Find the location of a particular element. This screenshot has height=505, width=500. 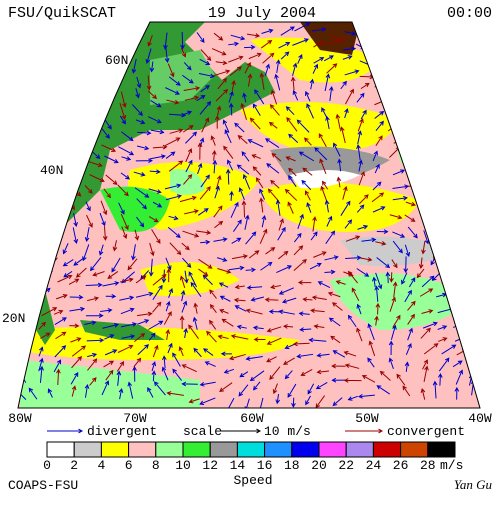

colorbar-swatch is located at coordinates (359, 449).